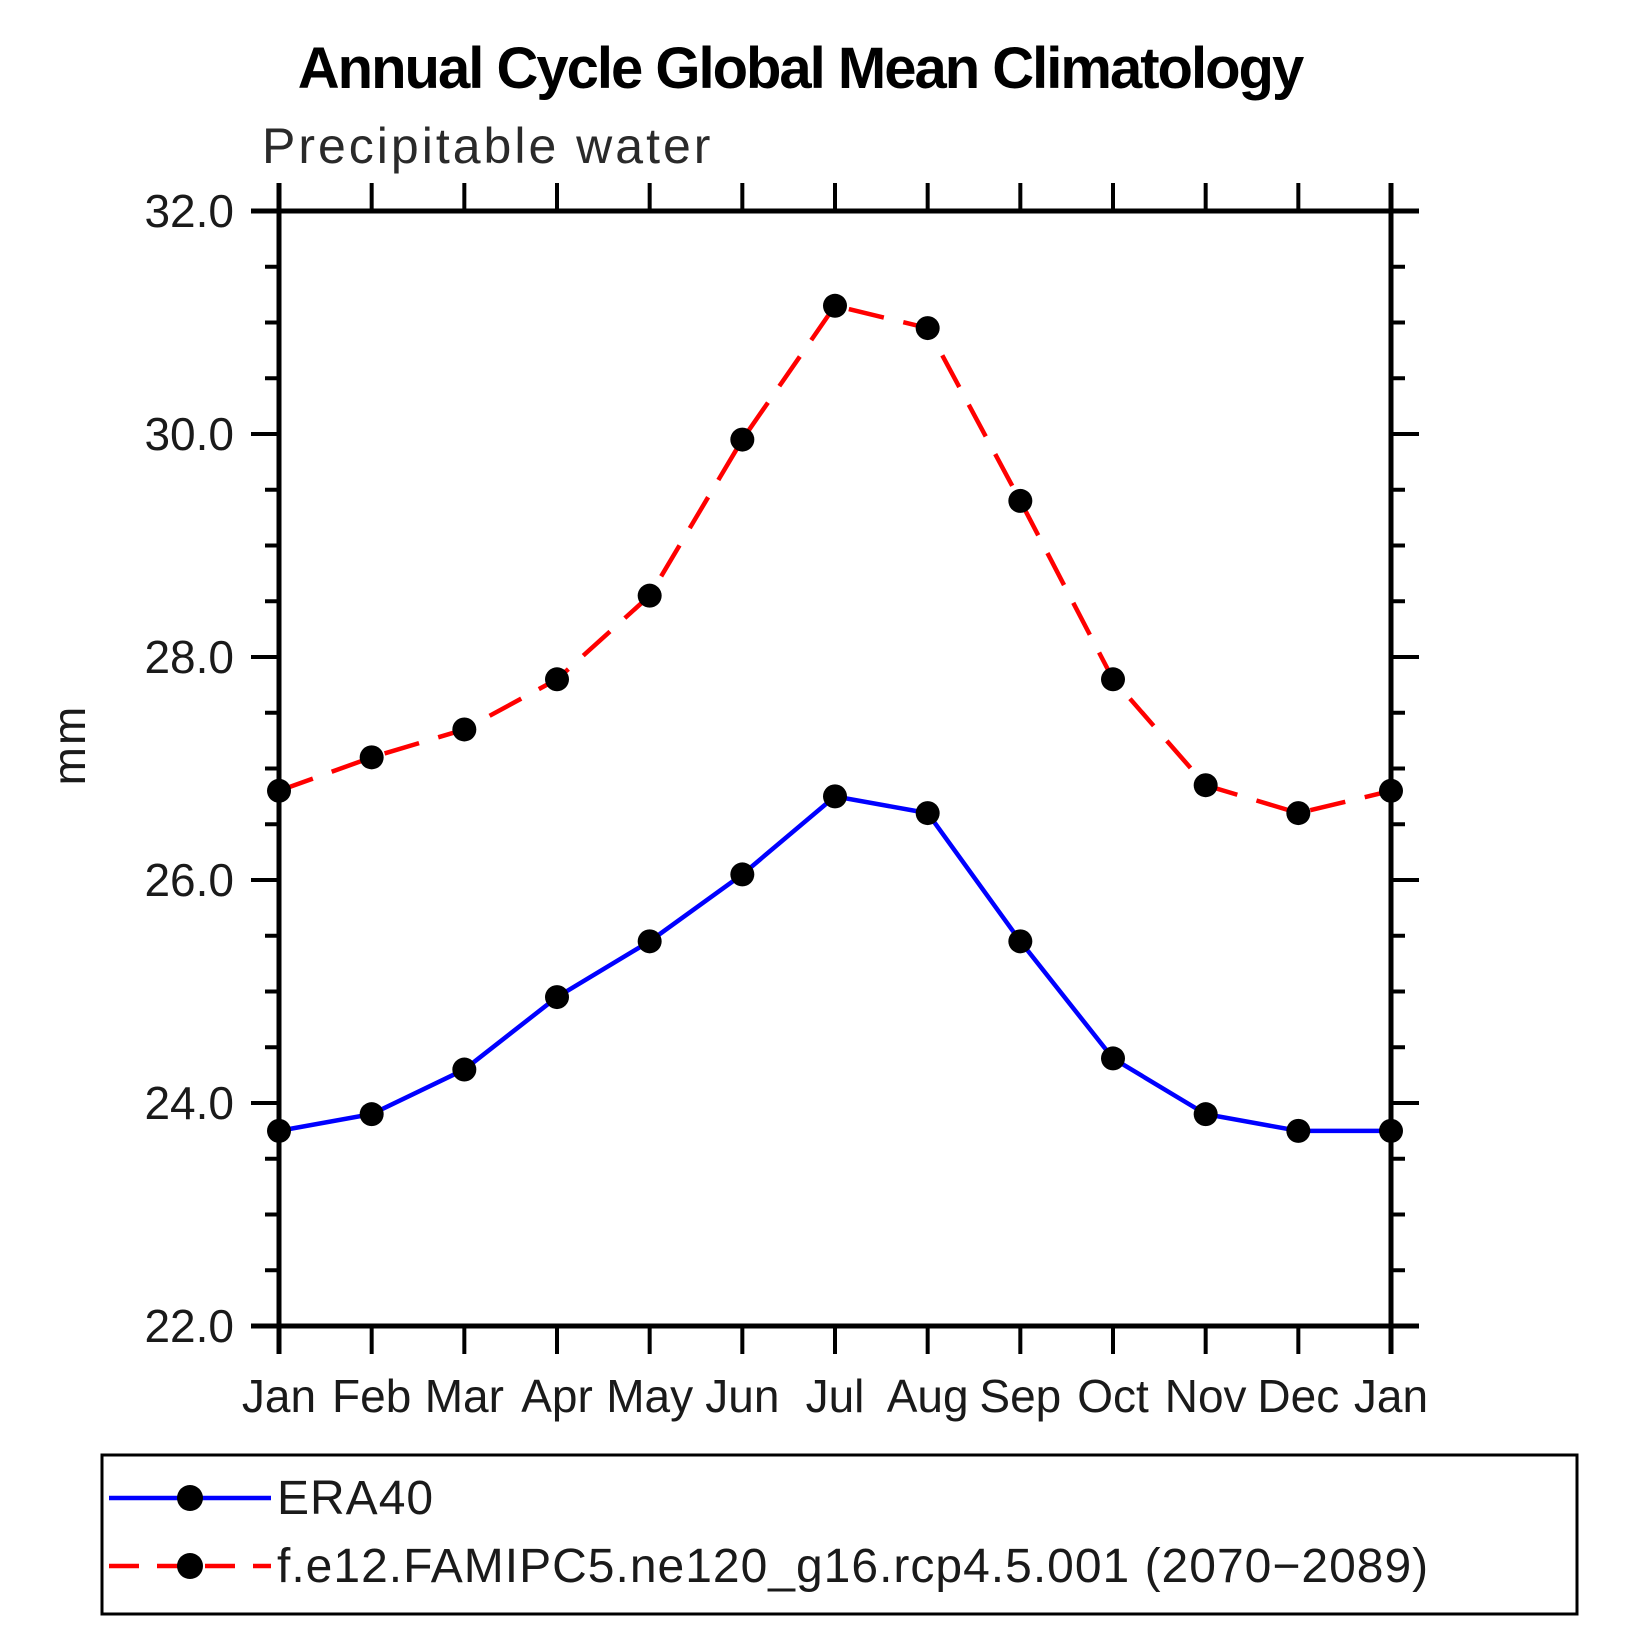  I want to click on y-axis-label: 32.0, so click(189, 211).